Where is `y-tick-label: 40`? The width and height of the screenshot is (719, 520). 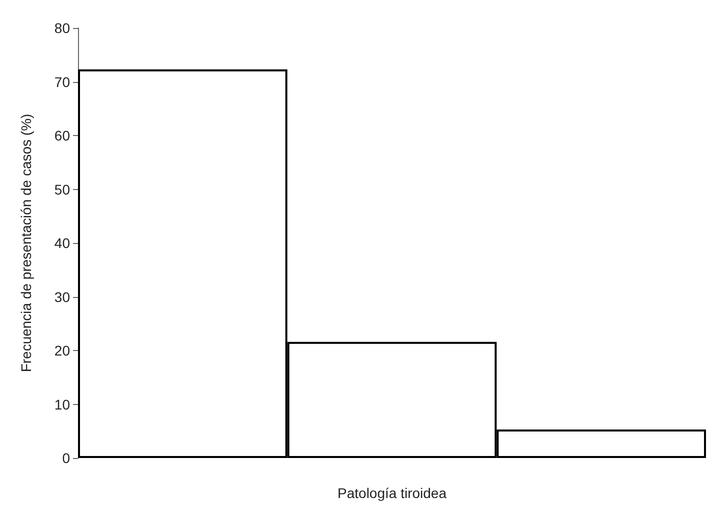
y-tick-label: 40 is located at coordinates (62, 243).